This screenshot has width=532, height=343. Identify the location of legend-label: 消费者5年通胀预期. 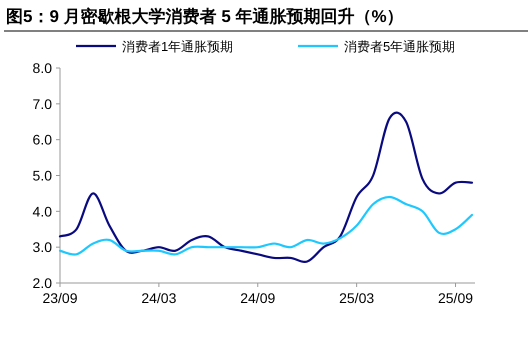
(400, 46).